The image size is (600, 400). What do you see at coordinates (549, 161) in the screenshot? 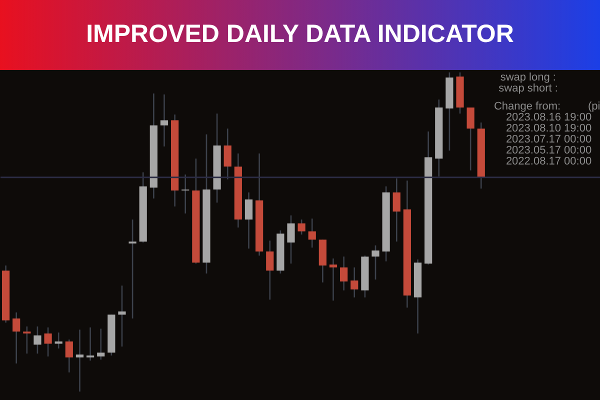
I see `text: 2022.08.17 00:00` at bounding box center [549, 161].